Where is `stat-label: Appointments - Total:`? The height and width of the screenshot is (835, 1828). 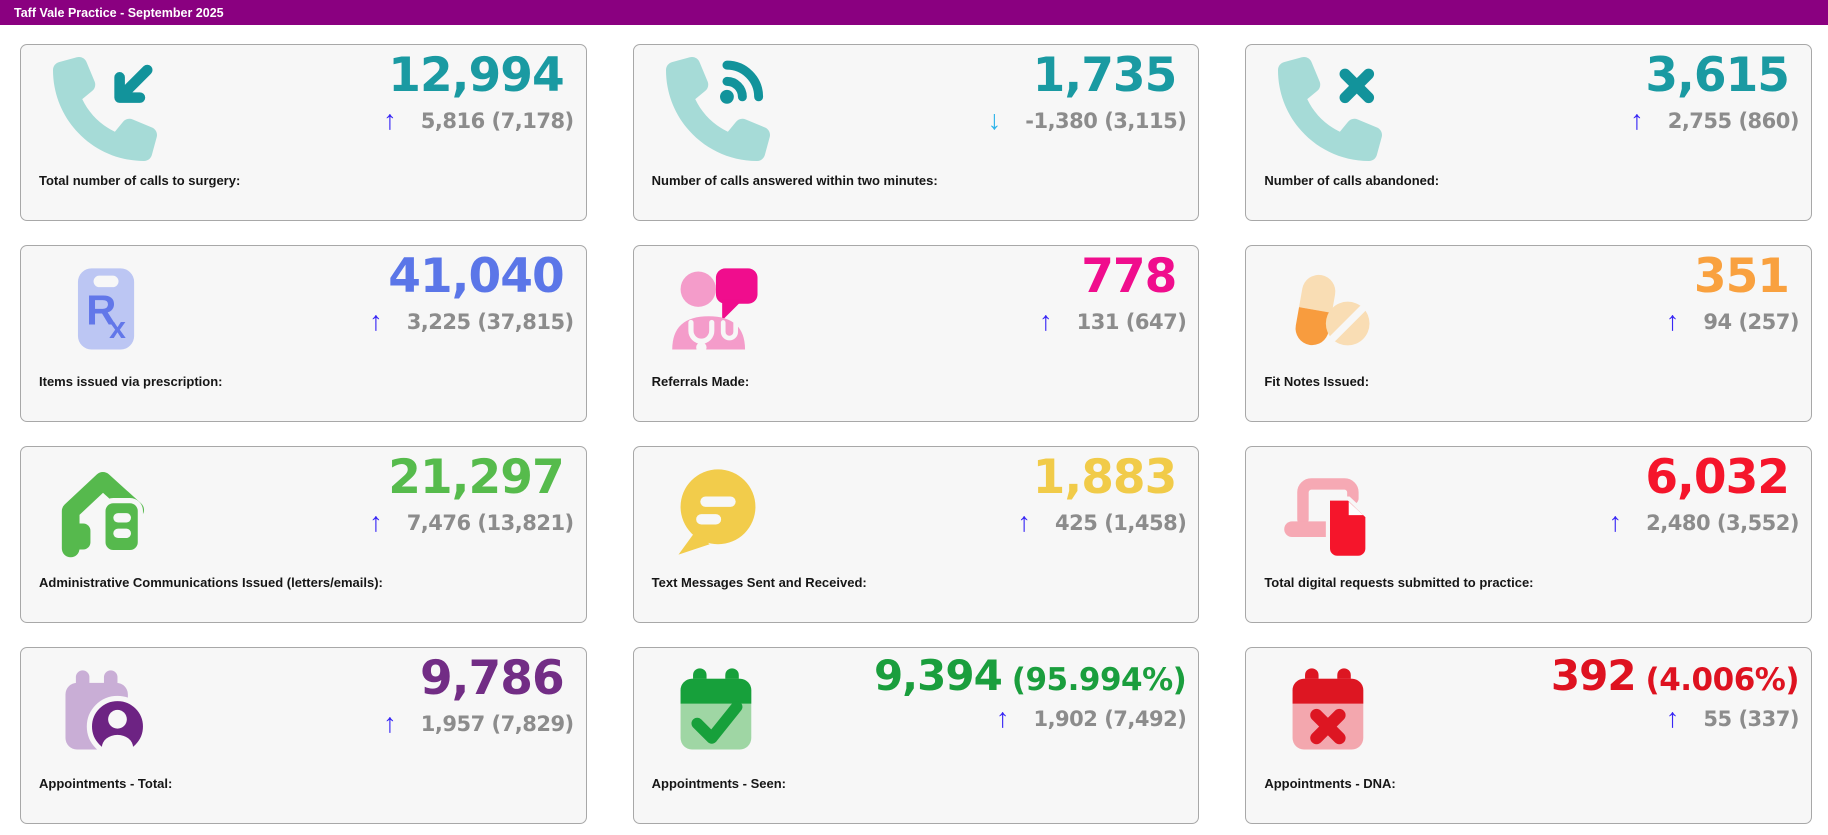
stat-label: Appointments - Total: is located at coordinates (106, 783).